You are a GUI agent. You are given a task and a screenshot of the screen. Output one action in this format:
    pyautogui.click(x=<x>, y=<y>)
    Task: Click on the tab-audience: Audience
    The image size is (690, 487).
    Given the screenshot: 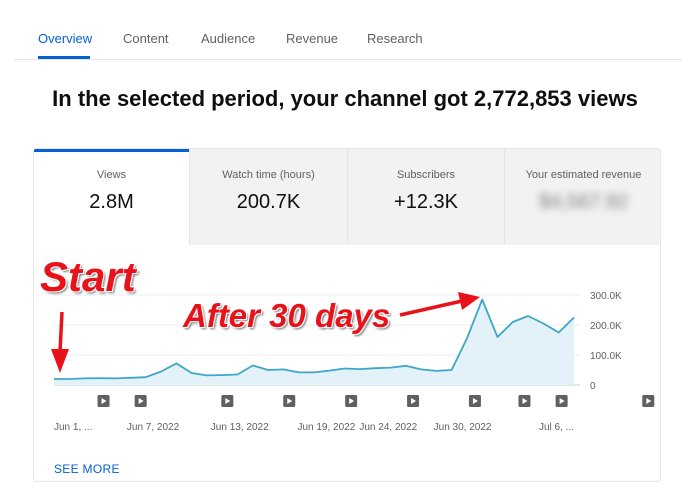 What is the action you would take?
    pyautogui.click(x=228, y=38)
    